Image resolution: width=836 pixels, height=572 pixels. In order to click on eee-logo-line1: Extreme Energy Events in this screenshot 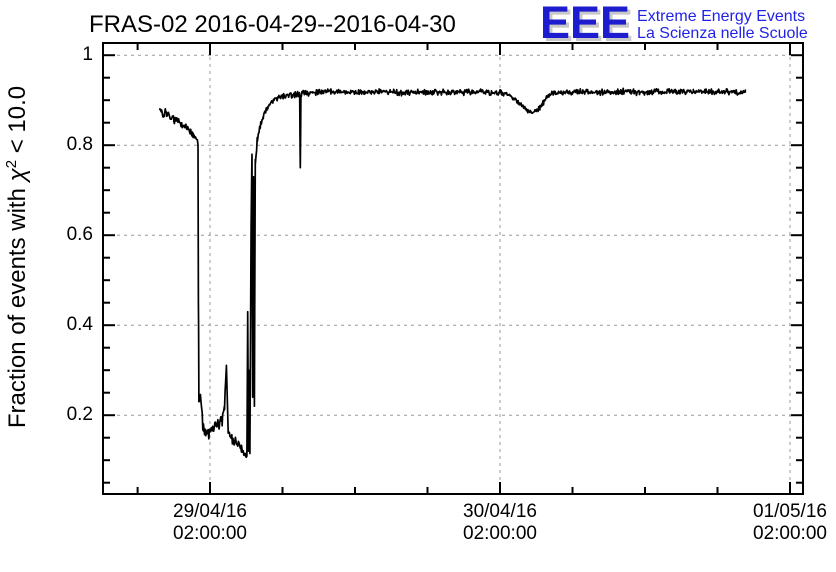, I will do `click(721, 16)`.